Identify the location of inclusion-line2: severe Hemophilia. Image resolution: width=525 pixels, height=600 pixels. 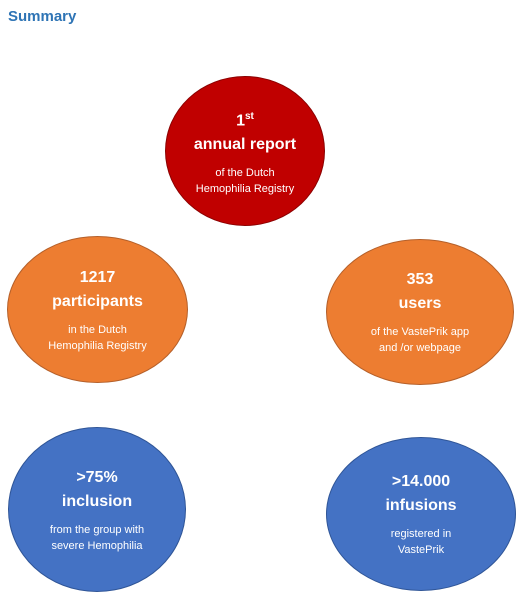
(97, 545).